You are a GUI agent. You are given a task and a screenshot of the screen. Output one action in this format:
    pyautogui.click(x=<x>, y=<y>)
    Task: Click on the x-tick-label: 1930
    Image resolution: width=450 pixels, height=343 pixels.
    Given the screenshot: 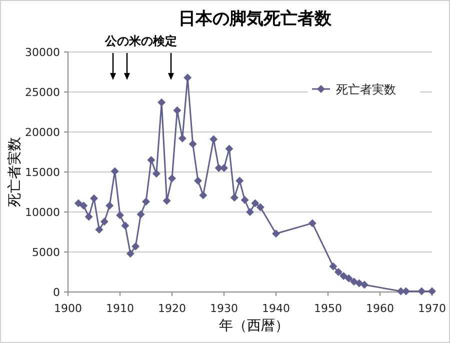 What is the action you would take?
    pyautogui.click(x=224, y=308)
    